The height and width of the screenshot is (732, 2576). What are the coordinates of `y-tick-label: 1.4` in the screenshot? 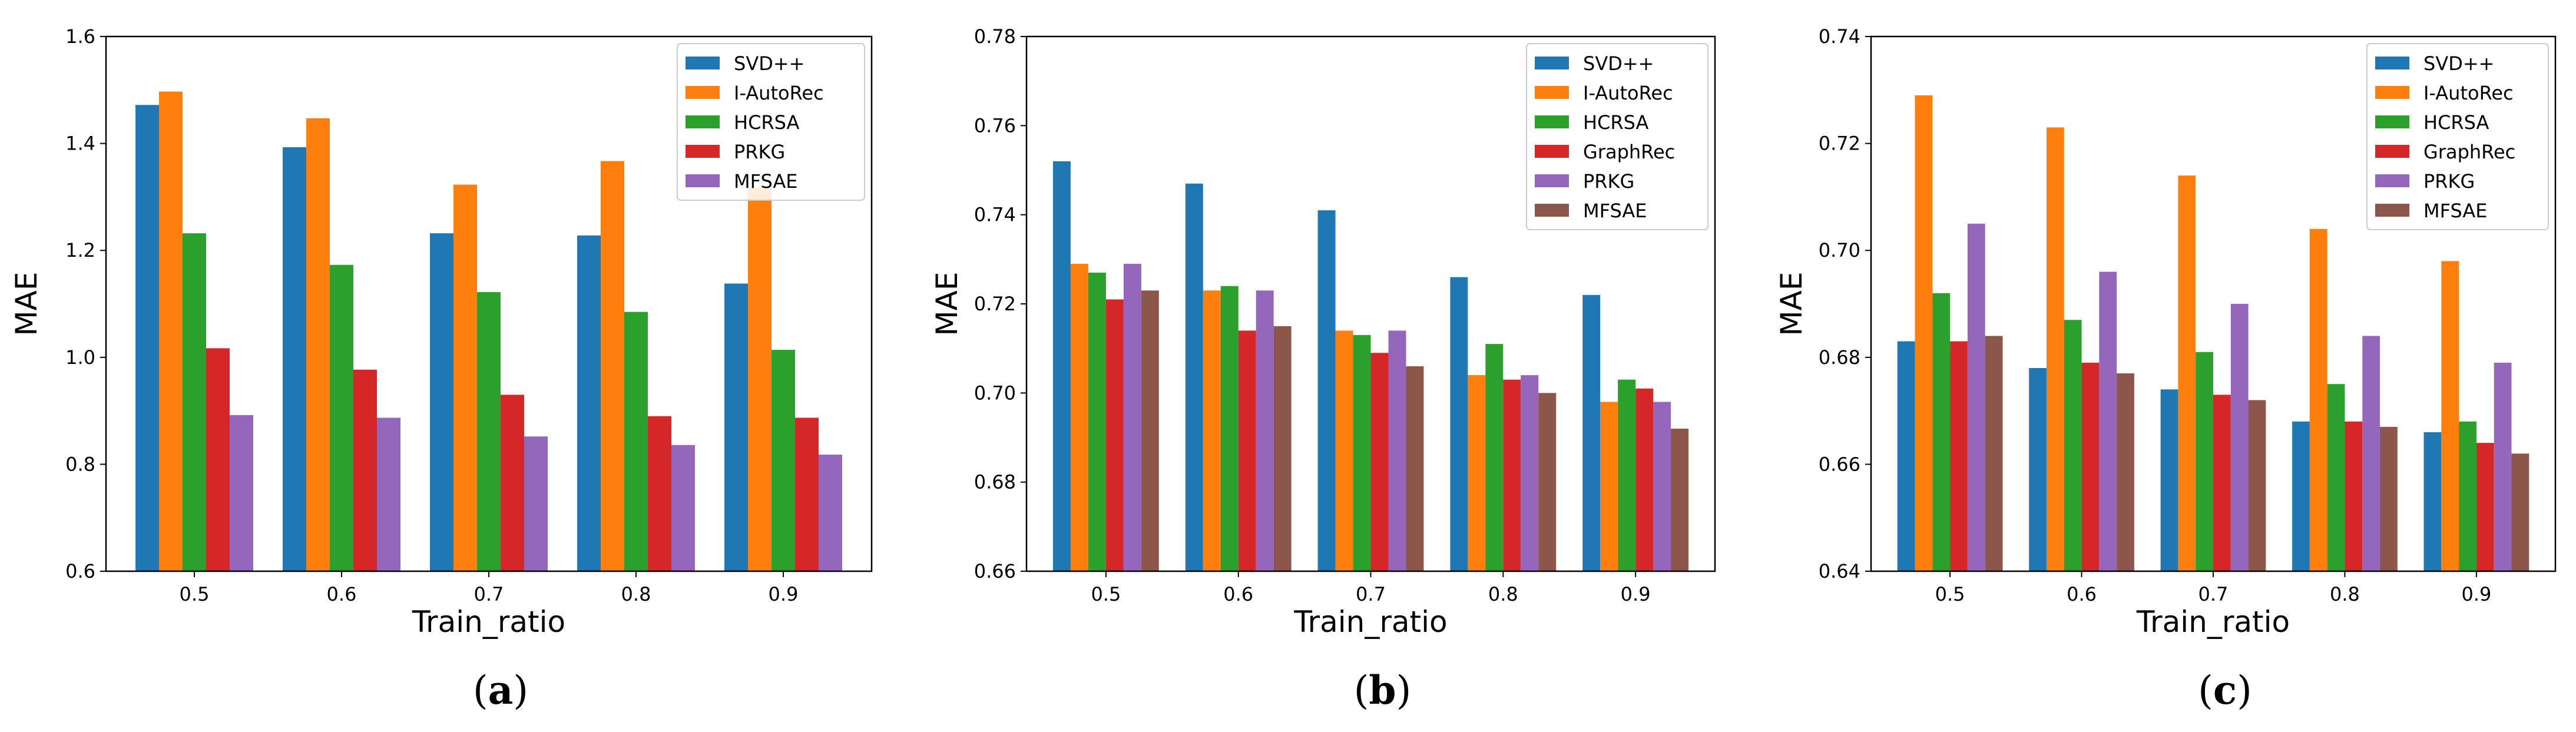 It's located at (80, 144).